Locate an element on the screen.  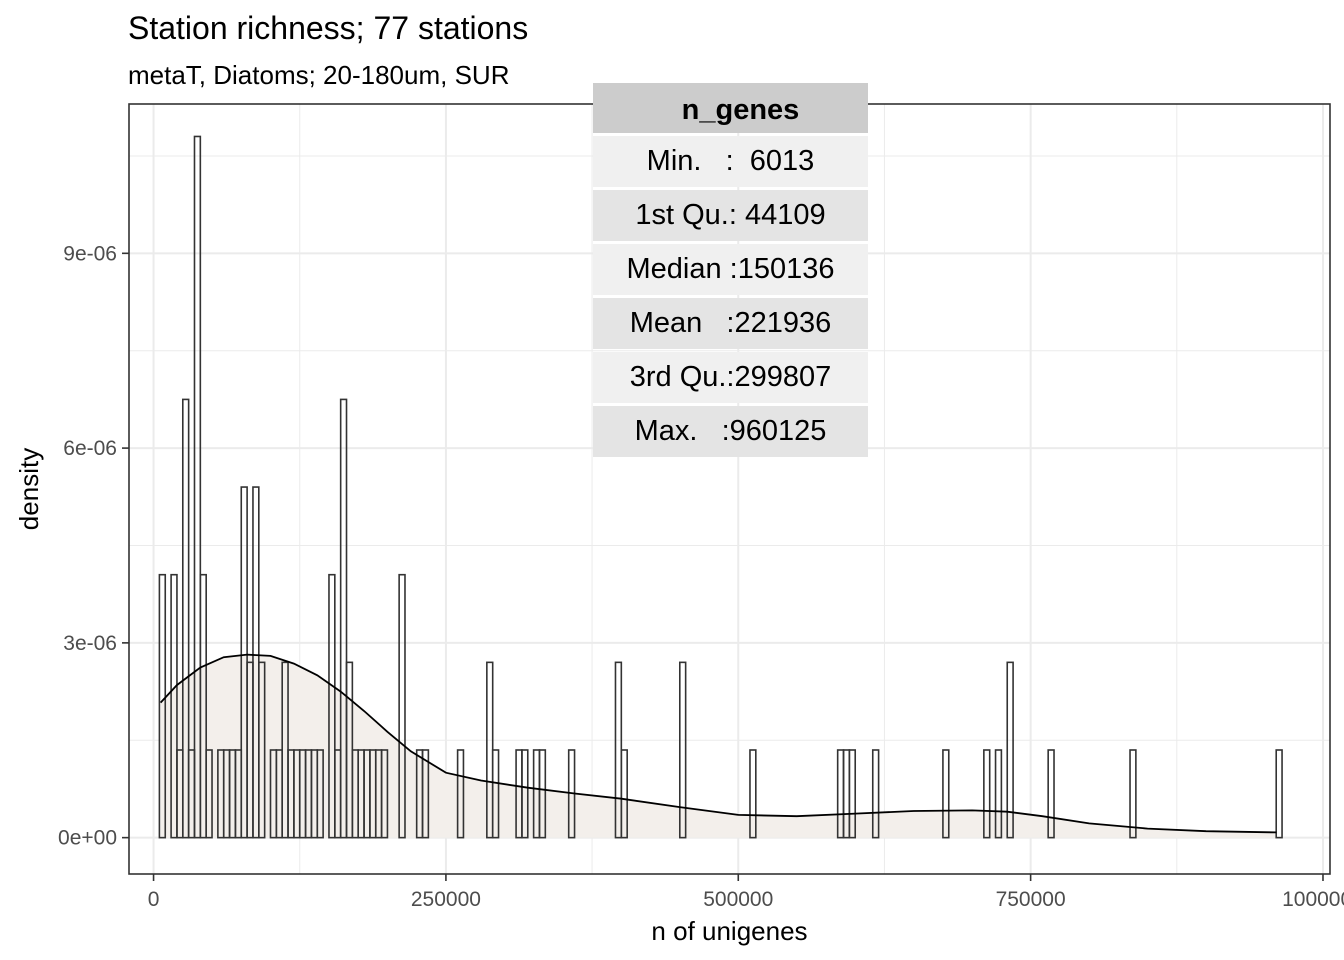
y-tick-label: 9e-06 is located at coordinates (90, 253).